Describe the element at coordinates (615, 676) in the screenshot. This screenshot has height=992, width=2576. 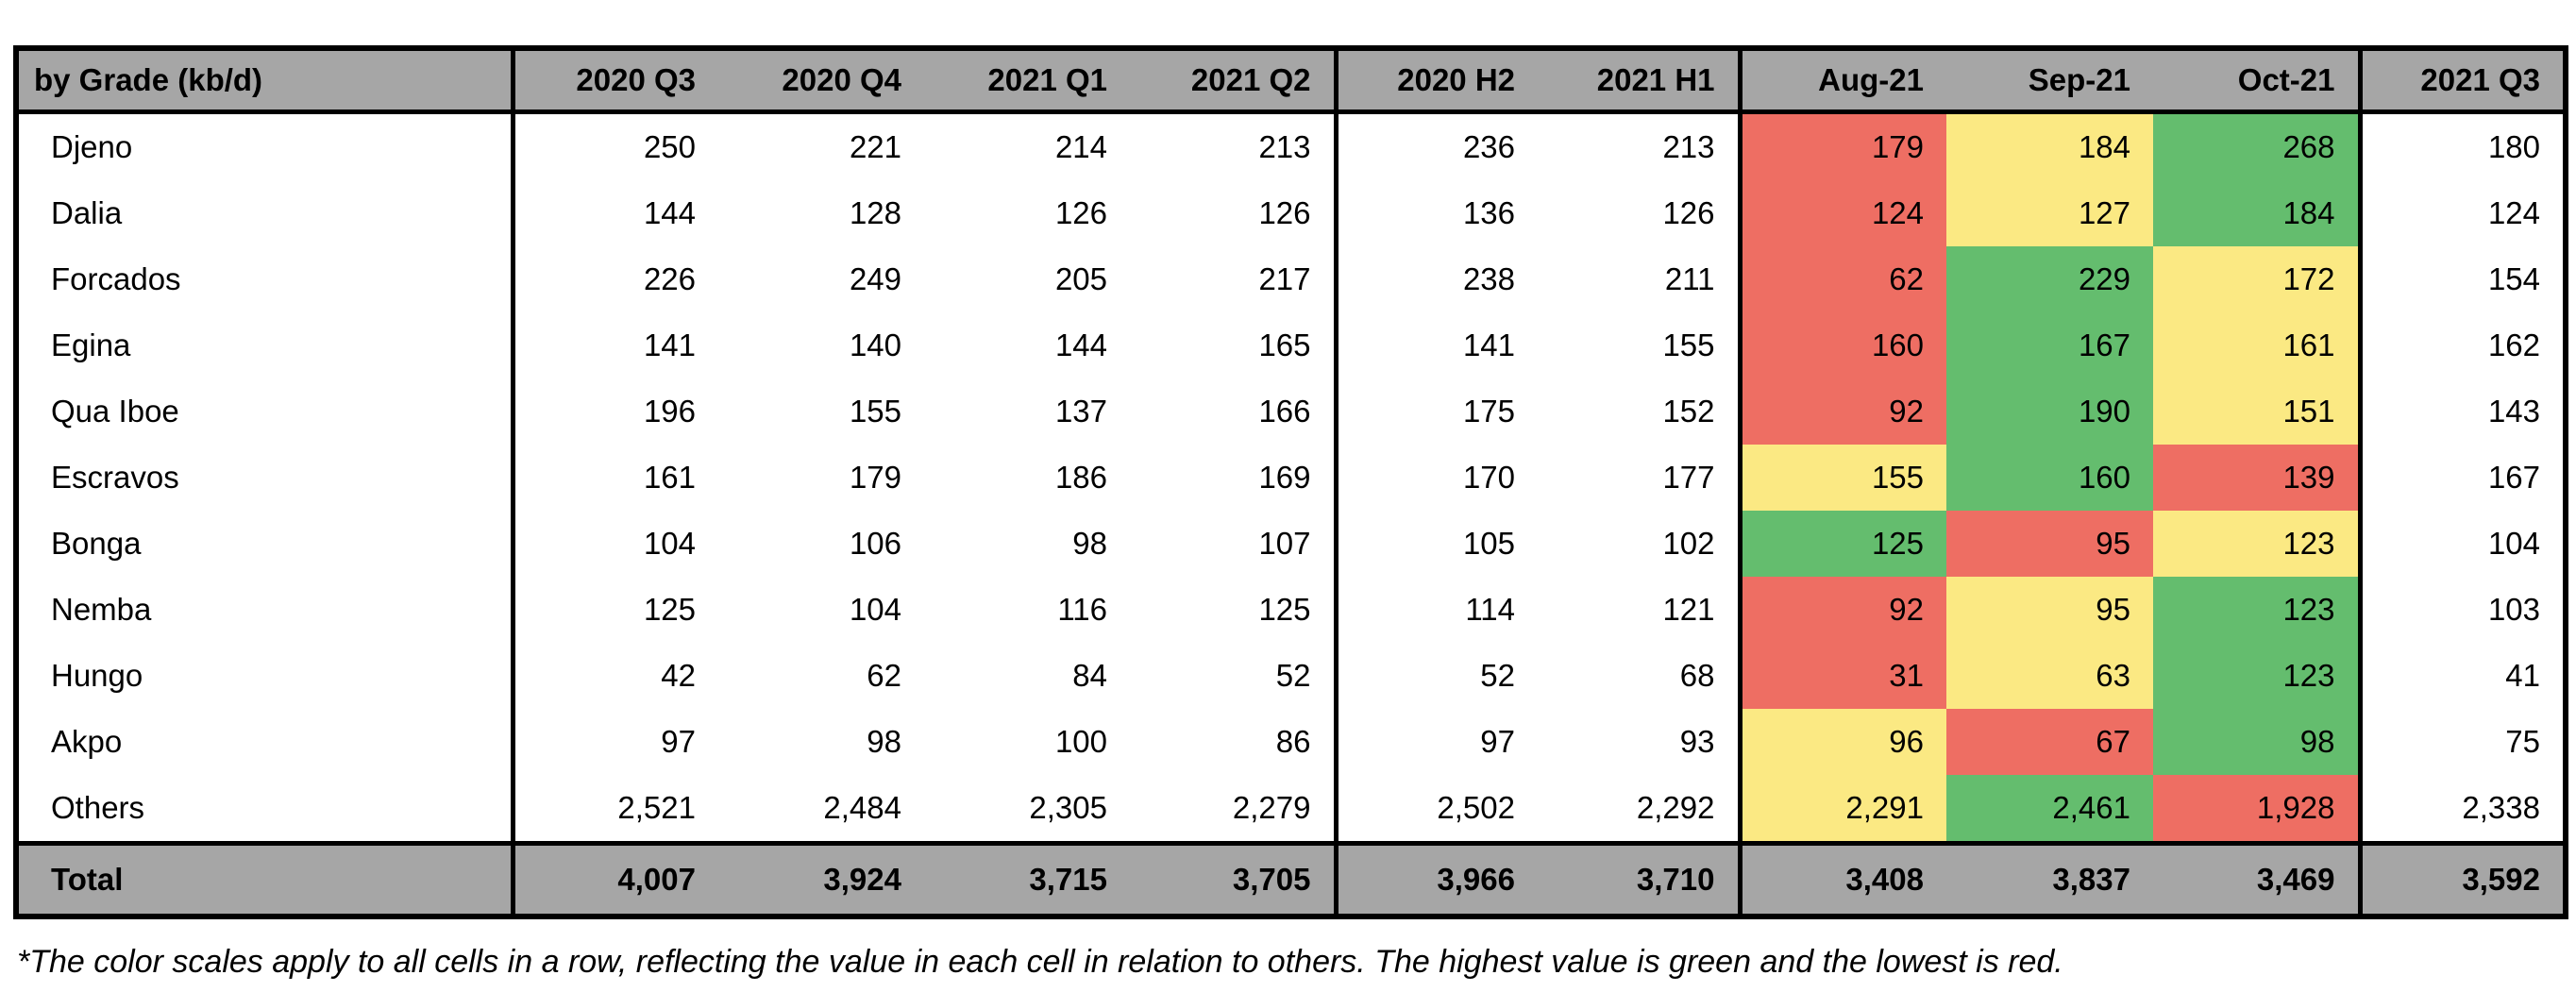
I see `value-cell: 42` at that location.